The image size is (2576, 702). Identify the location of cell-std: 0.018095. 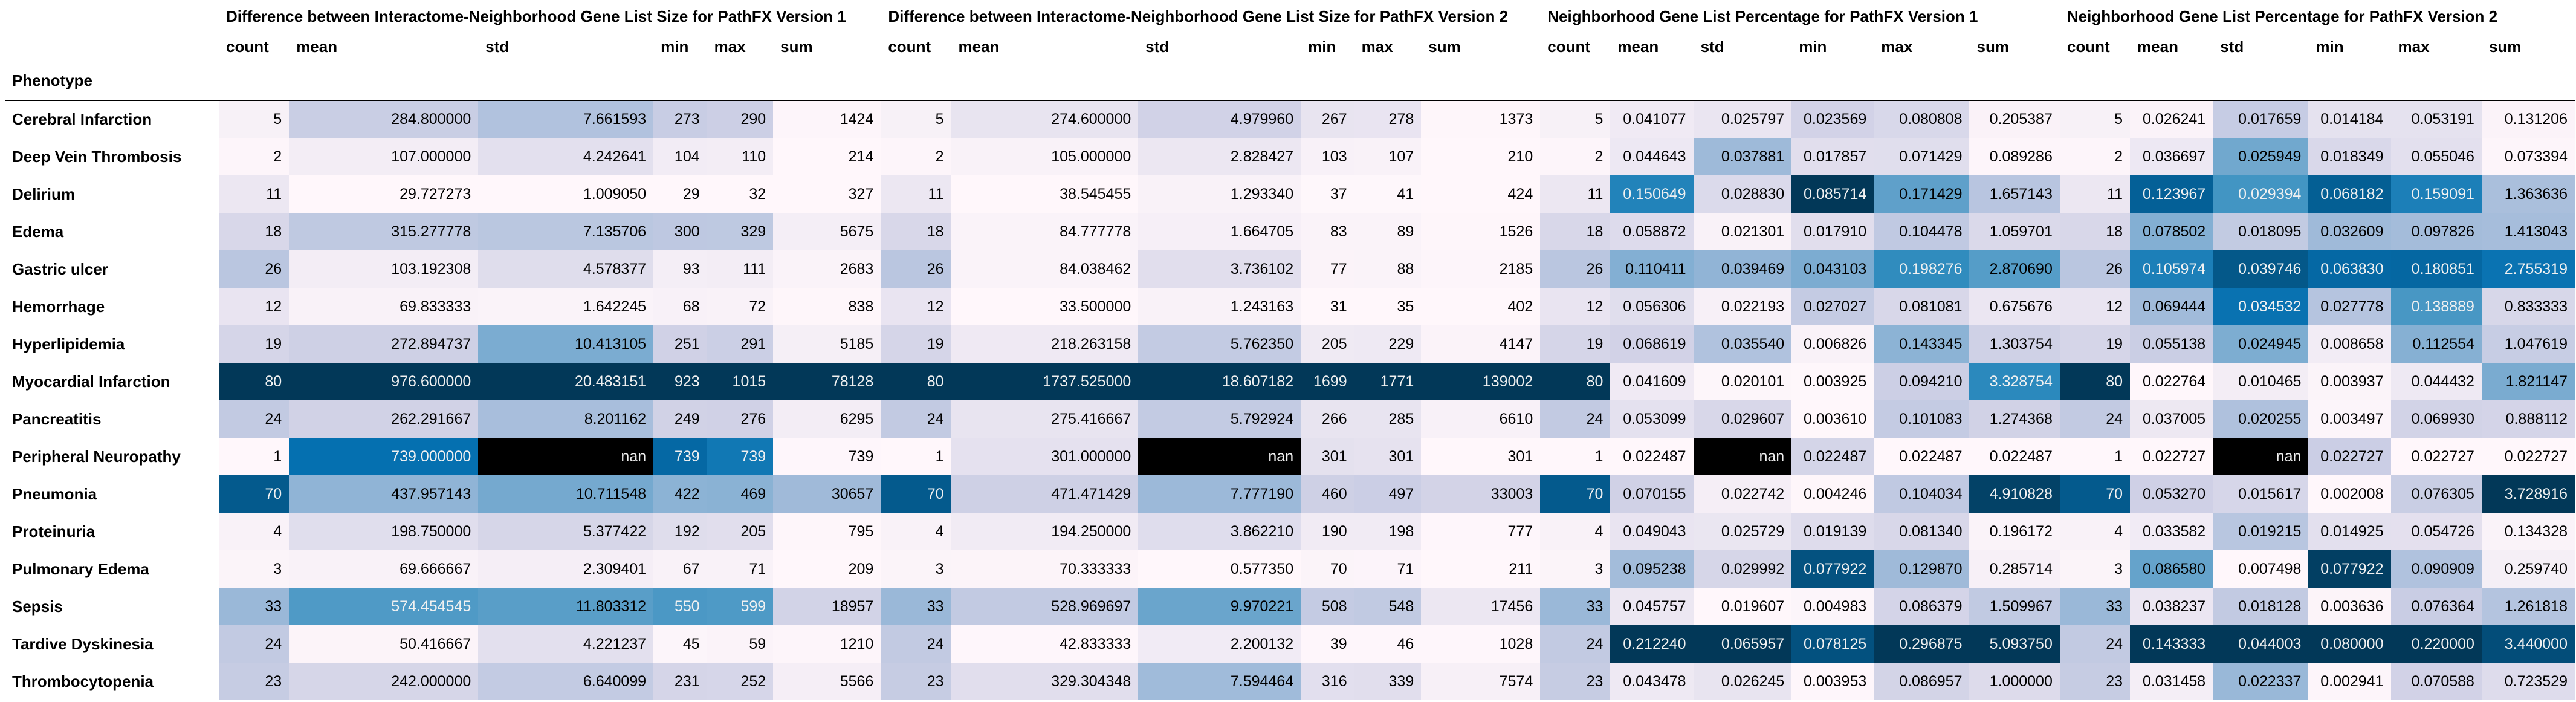
(2261, 231).